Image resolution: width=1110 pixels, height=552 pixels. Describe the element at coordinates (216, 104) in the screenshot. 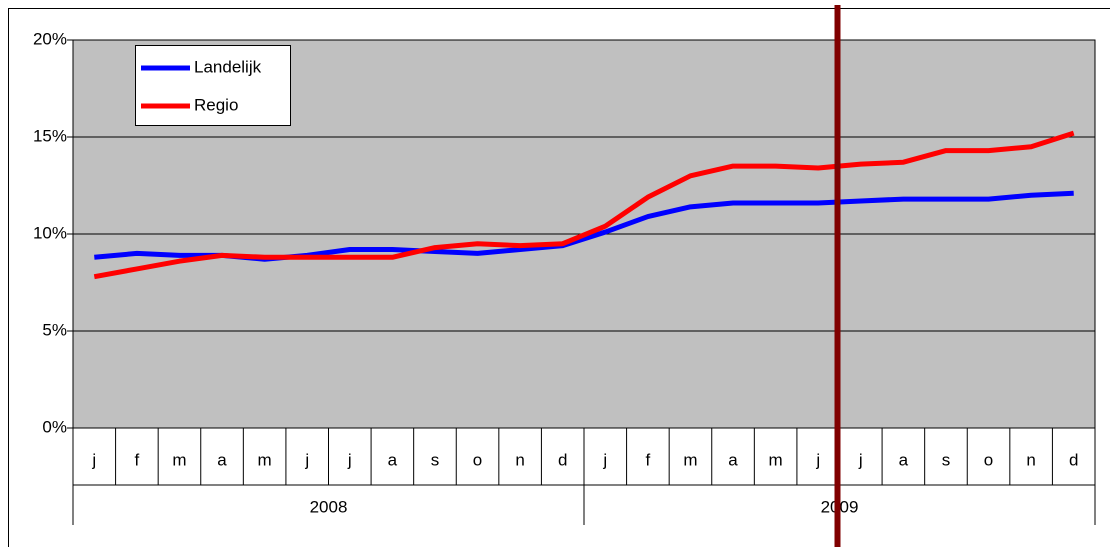

I see `legend-label: Regio` at that location.